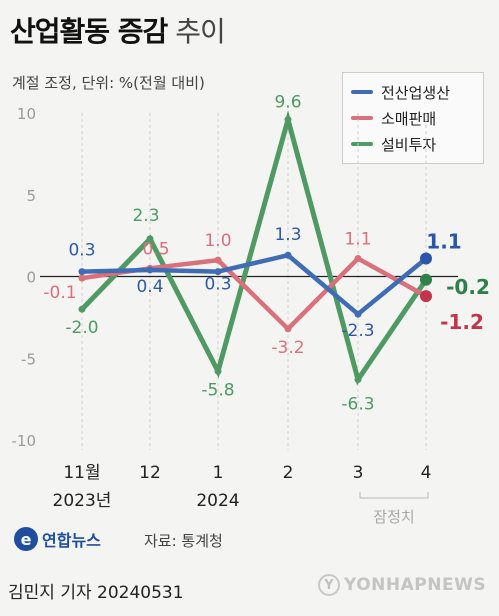  Describe the element at coordinates (217, 241) in the screenshot. I see `data-label-retail-2: 1.0` at that location.